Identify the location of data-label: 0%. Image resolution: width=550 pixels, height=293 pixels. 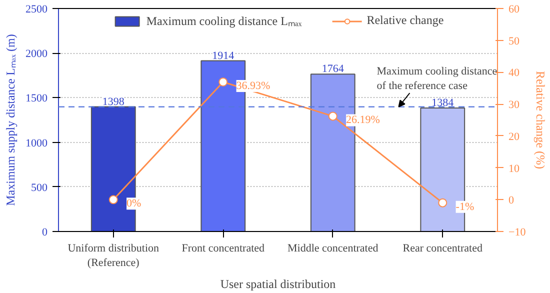
(134, 204).